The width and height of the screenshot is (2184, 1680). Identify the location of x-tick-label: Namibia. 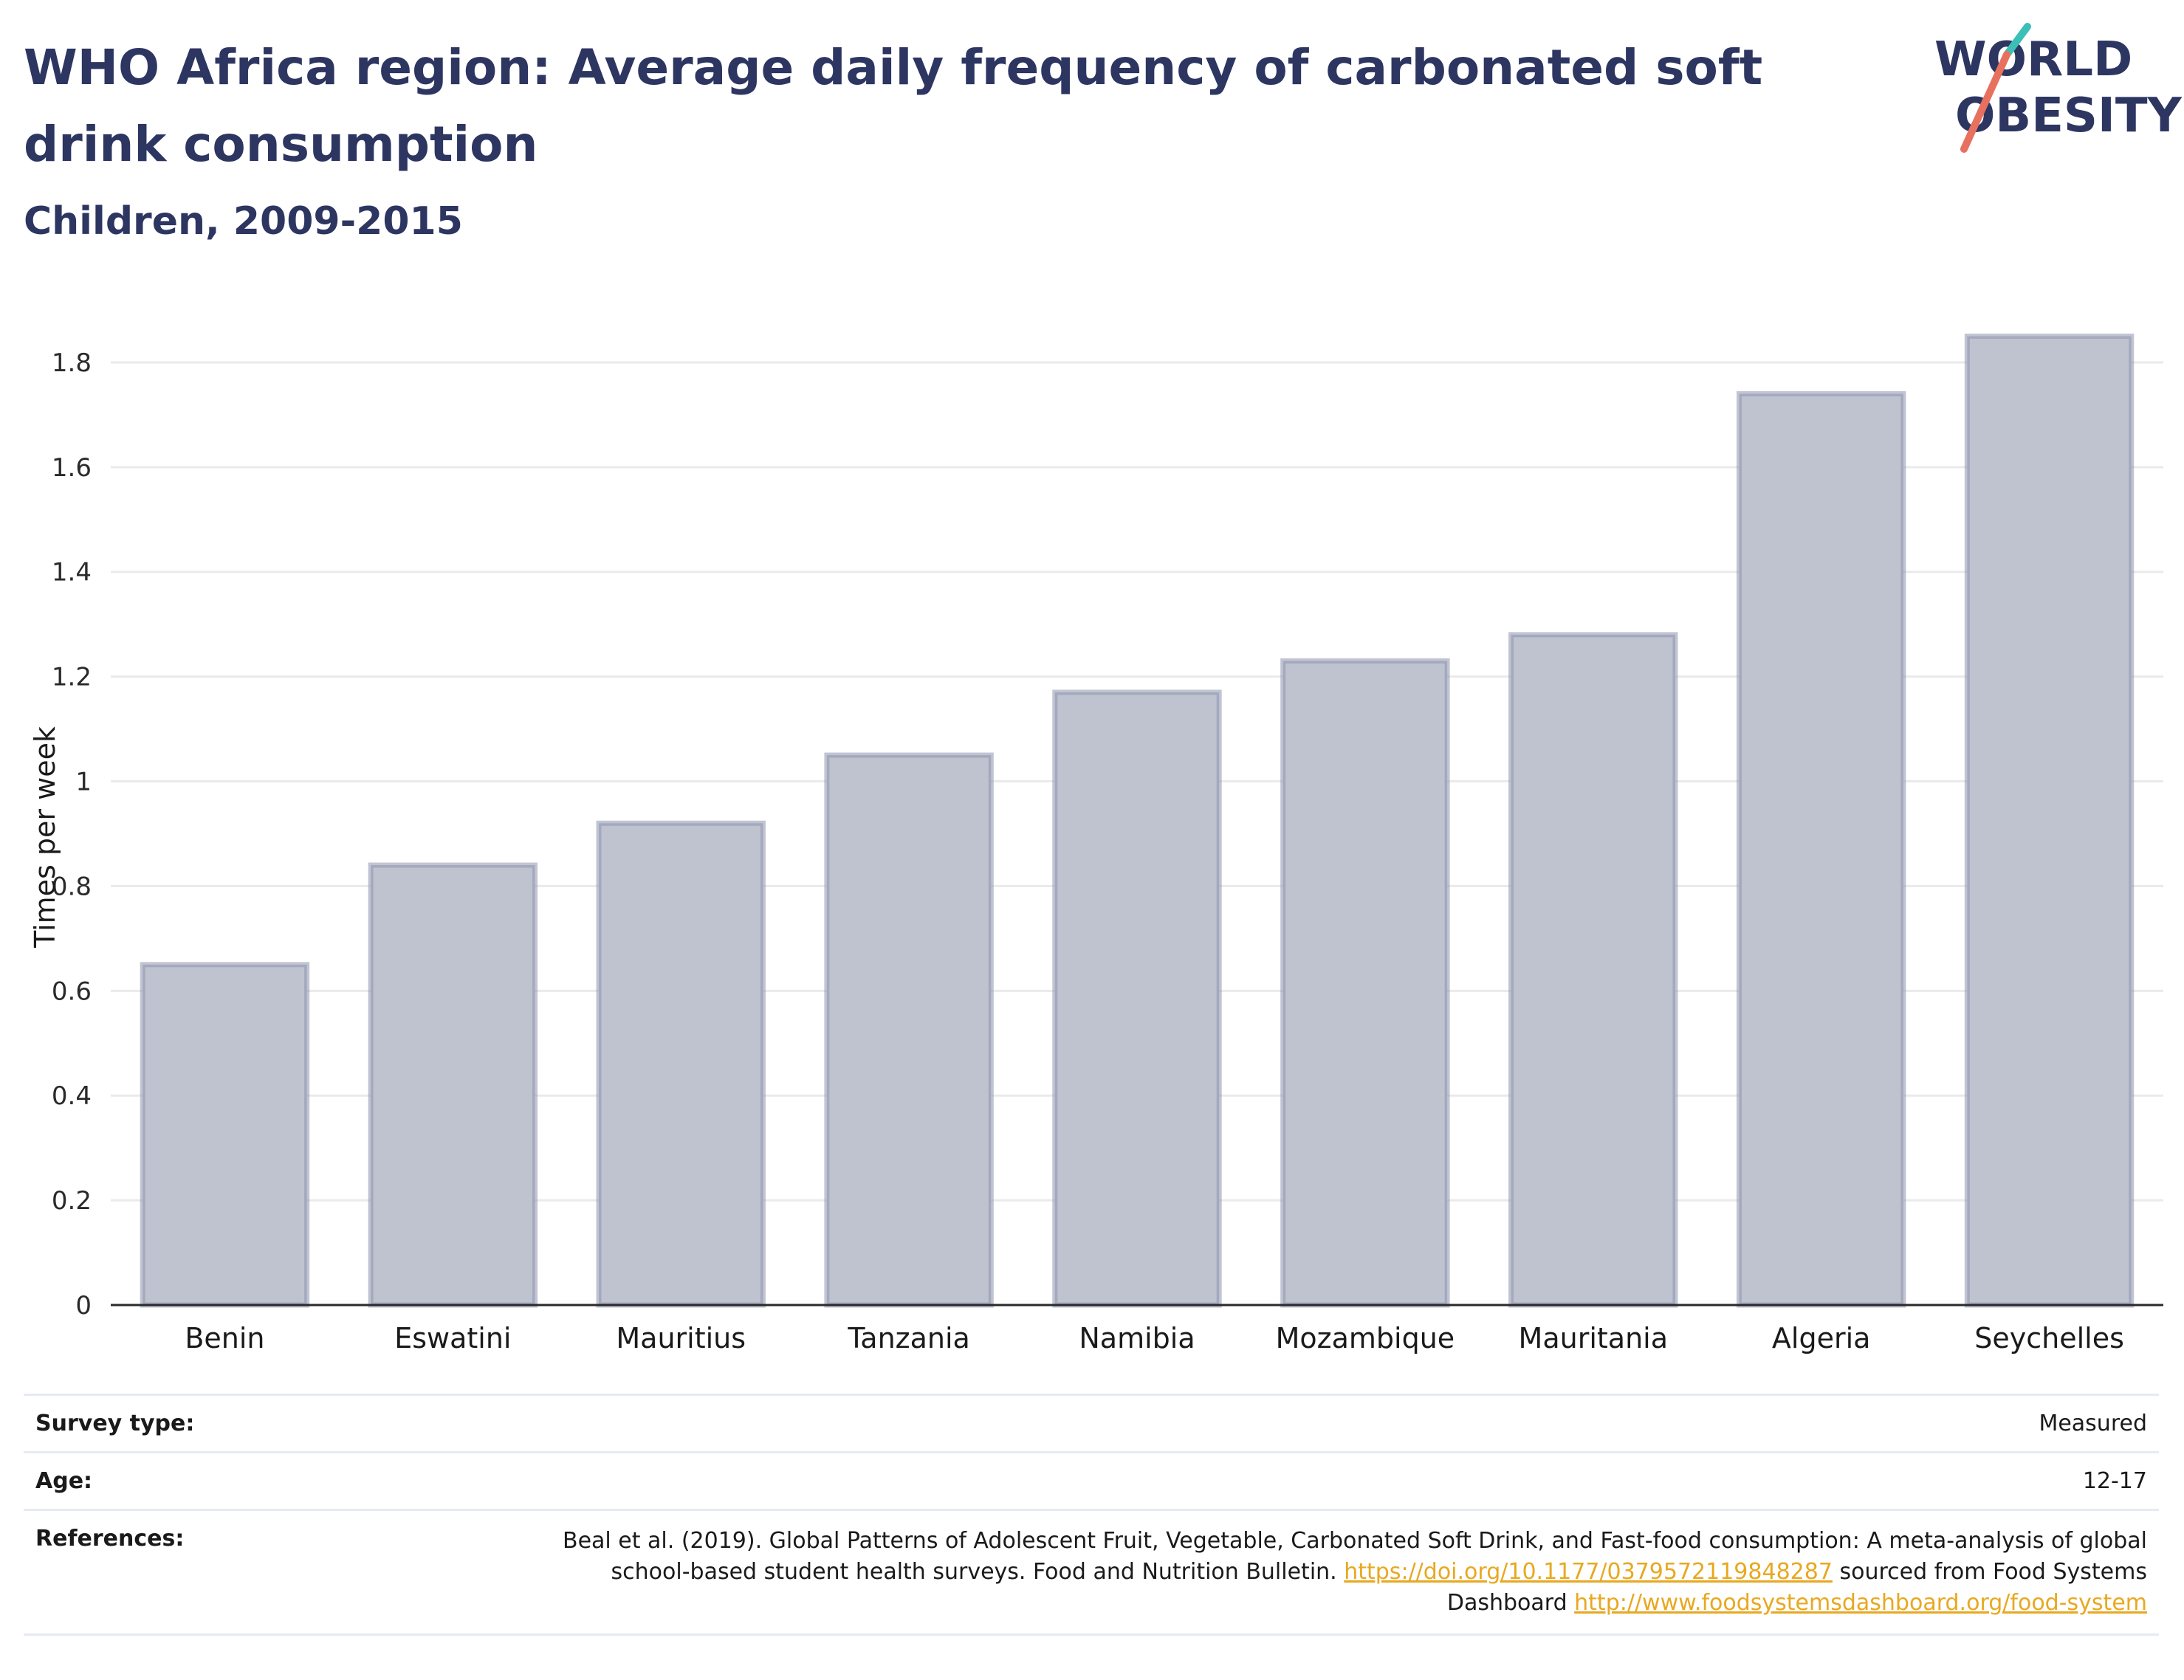
(1137, 1338).